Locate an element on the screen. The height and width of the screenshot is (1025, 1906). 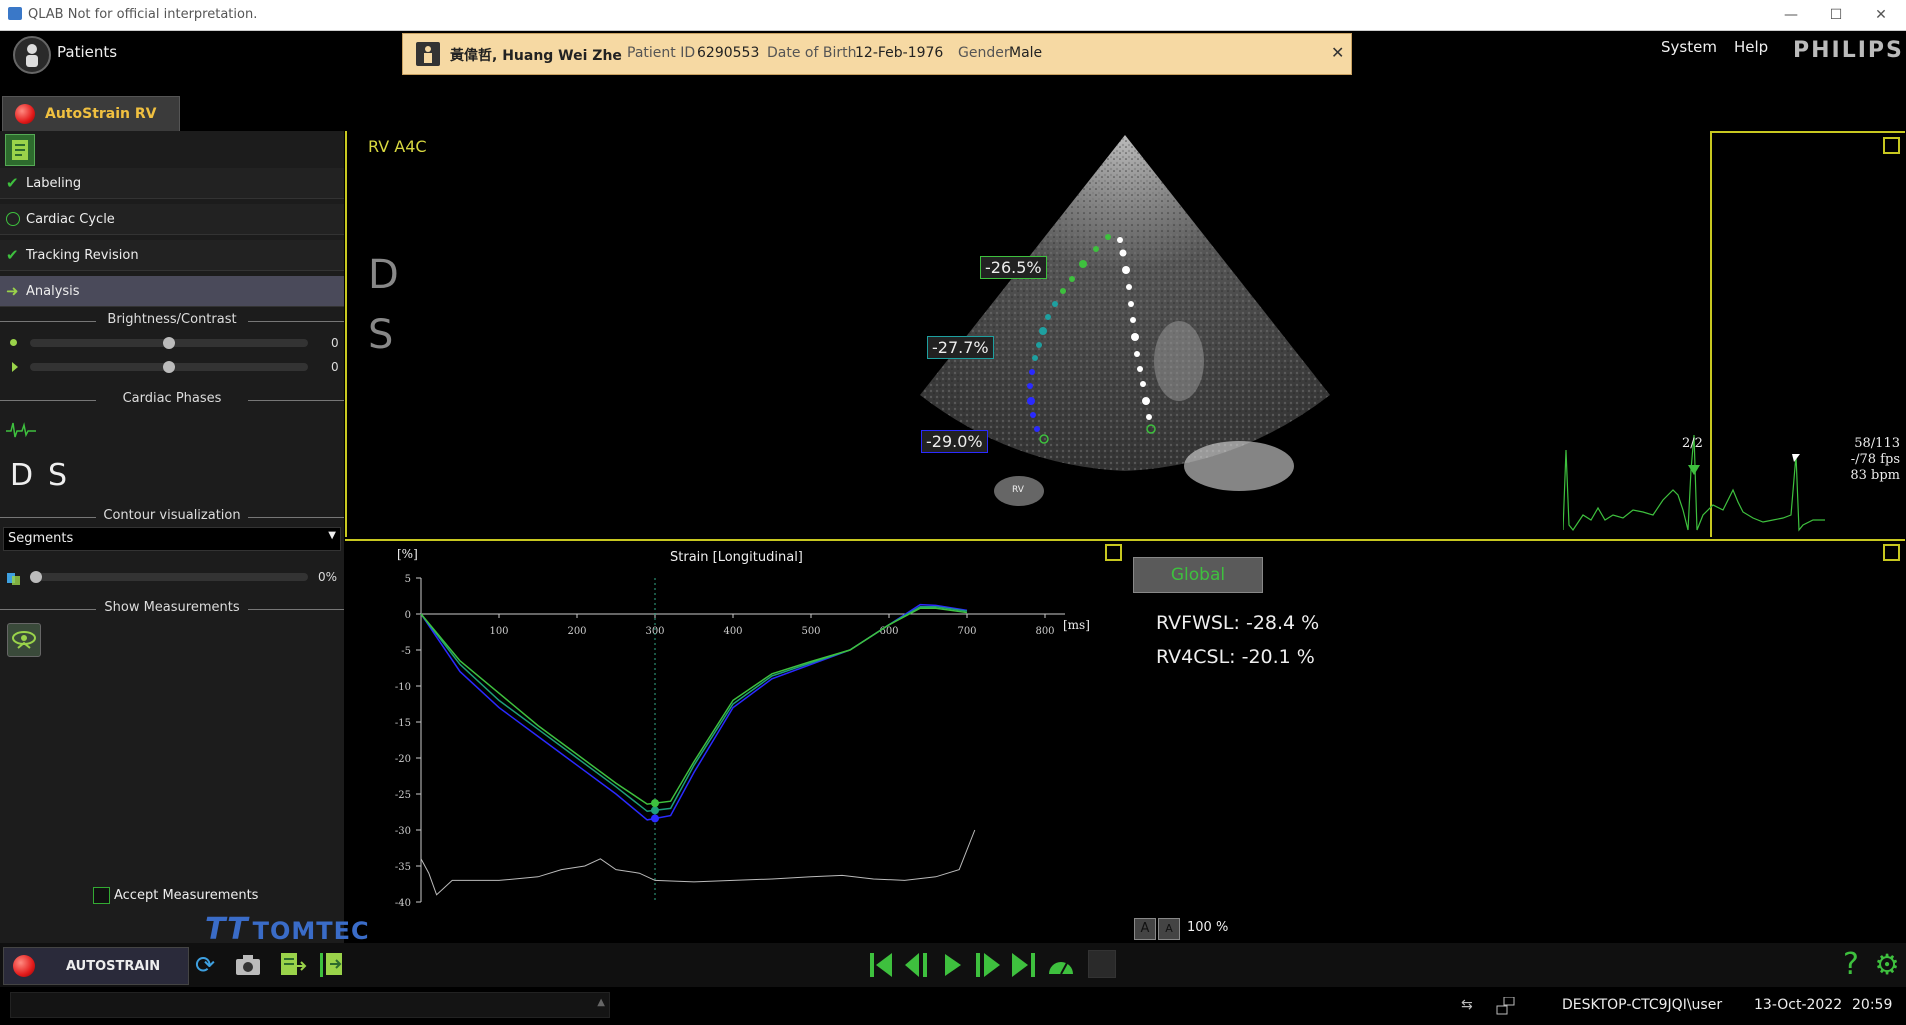
patient-name: 黃偉哲, Huang Wei Zhe is located at coordinates (536, 56).